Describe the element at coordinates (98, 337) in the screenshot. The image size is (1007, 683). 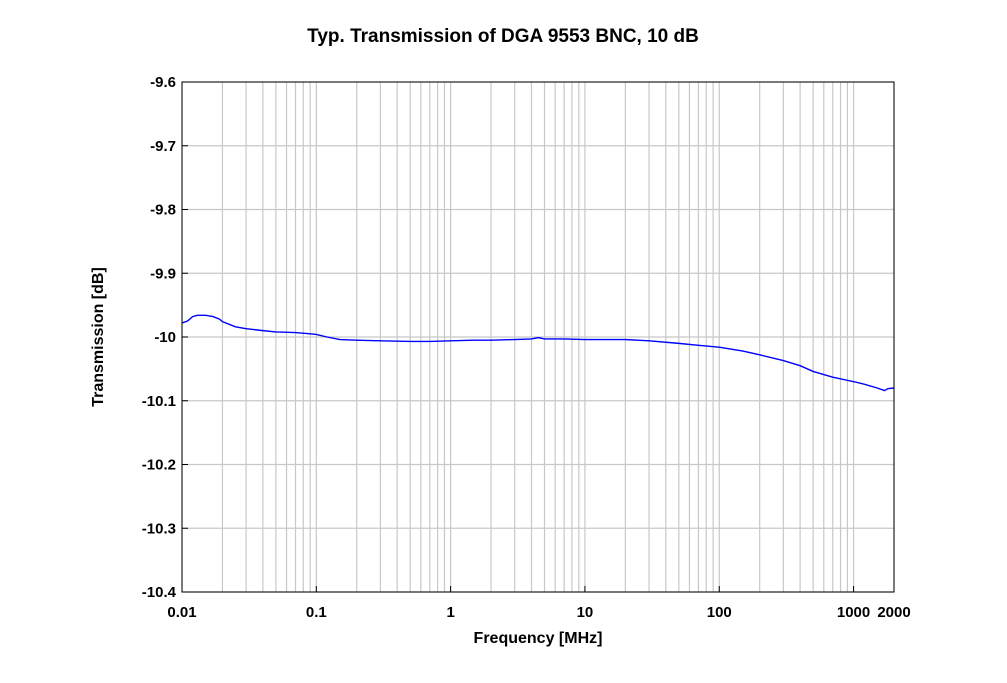
I see `y-axis-label: Transmission [dB]` at that location.